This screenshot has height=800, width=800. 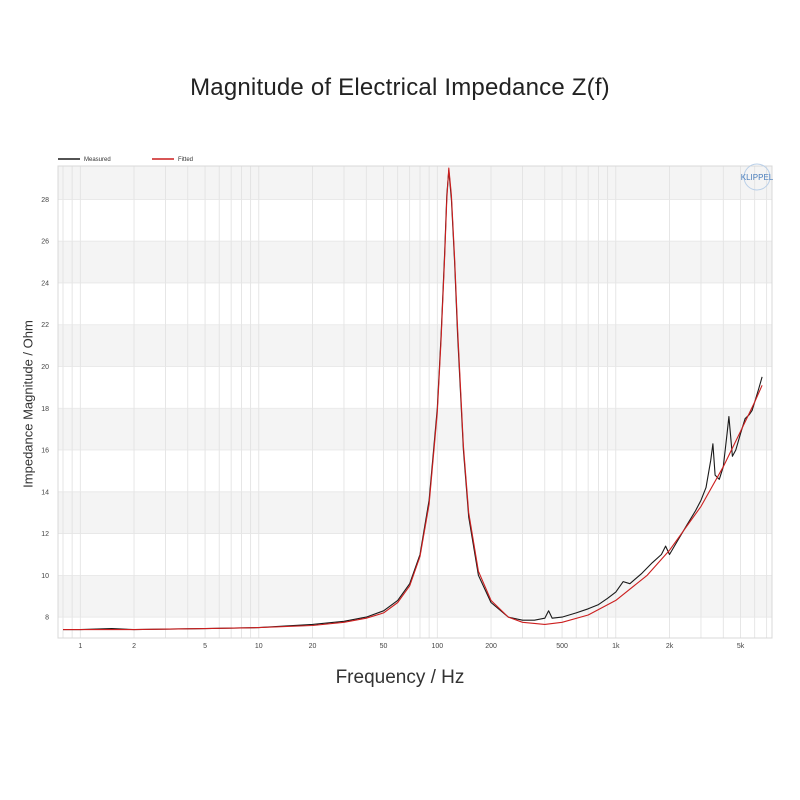 I want to click on x-tick-labels: 1 2 5 10 20 50 100 200 500 1k 2k 5k, so click(x=411, y=646).